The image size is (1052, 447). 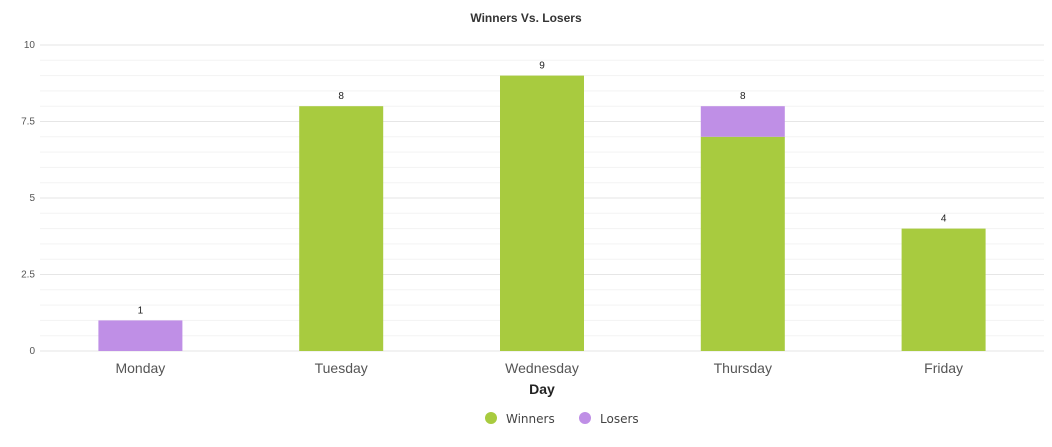 What do you see at coordinates (742, 243) in the screenshot?
I see `bar-winners-thursday` at bounding box center [742, 243].